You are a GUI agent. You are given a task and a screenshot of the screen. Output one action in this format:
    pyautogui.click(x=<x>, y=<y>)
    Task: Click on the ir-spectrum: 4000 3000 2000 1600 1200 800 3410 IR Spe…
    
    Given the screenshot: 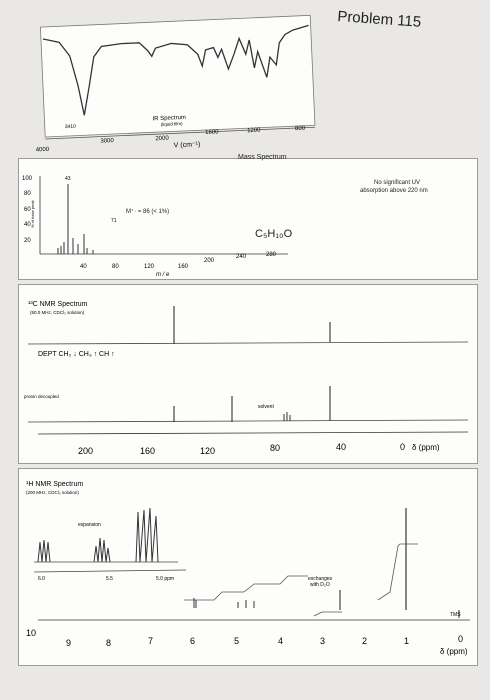 What is the action you would take?
    pyautogui.click(x=173, y=81)
    